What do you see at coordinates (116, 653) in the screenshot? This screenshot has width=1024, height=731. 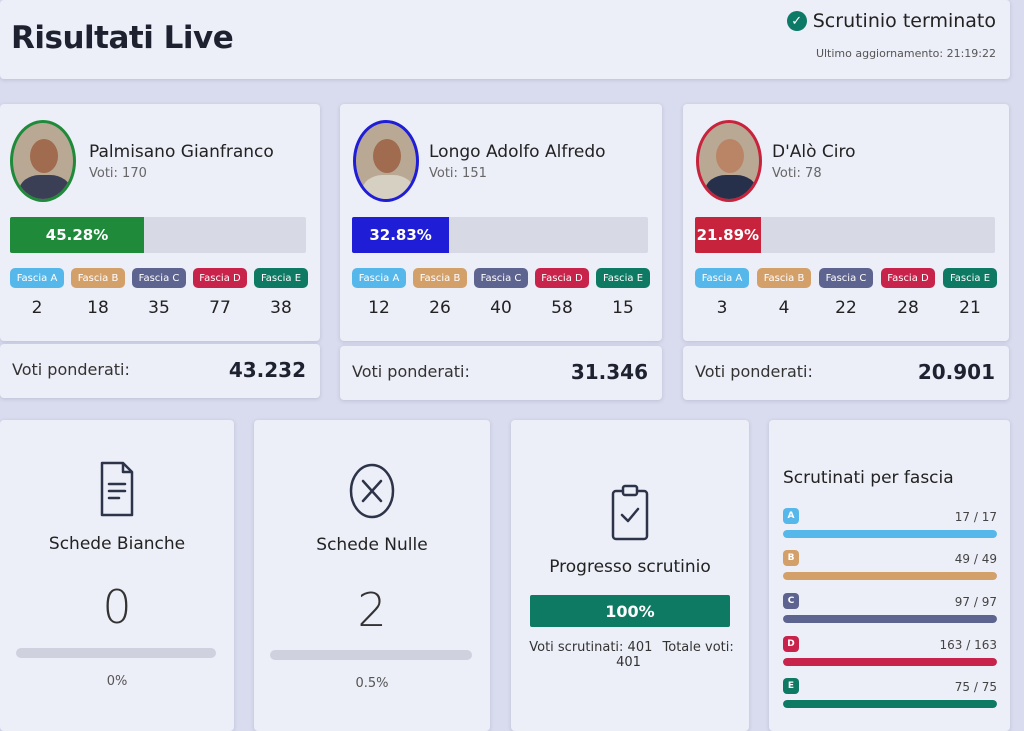 I see `schede-bianche-bar` at bounding box center [116, 653].